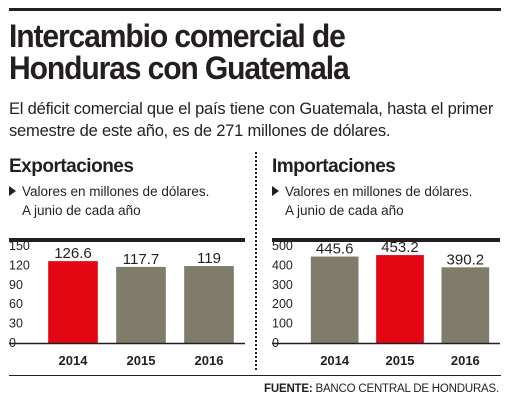 This screenshot has width=509, height=400. Describe the element at coordinates (71, 166) in the screenshot. I see `exports-title: Exportaciones` at that location.